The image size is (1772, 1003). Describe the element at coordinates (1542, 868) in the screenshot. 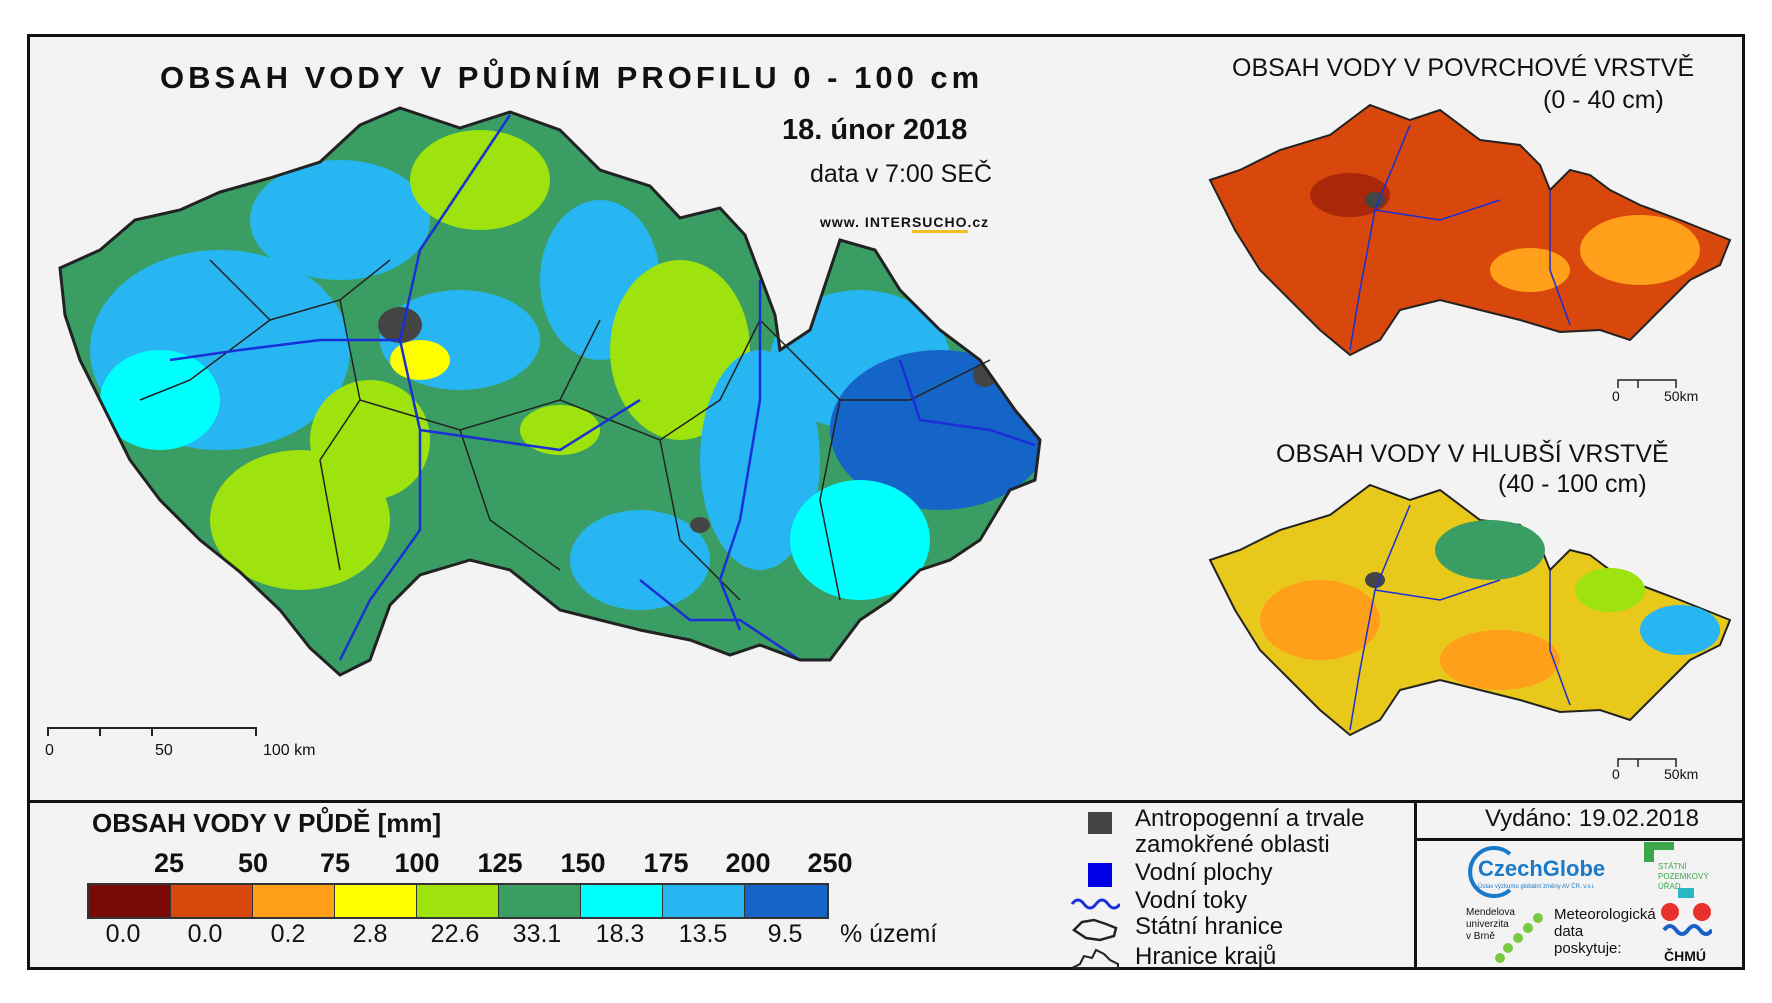

I see `czechglobe-logo: CzechGlobe` at that location.